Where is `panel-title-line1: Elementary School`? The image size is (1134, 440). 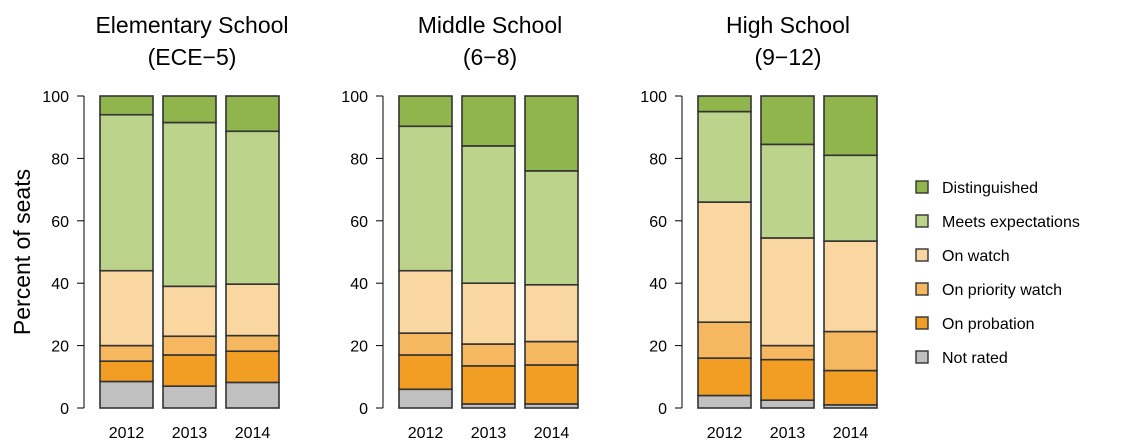 panel-title-line1: Elementary School is located at coordinates (191, 25).